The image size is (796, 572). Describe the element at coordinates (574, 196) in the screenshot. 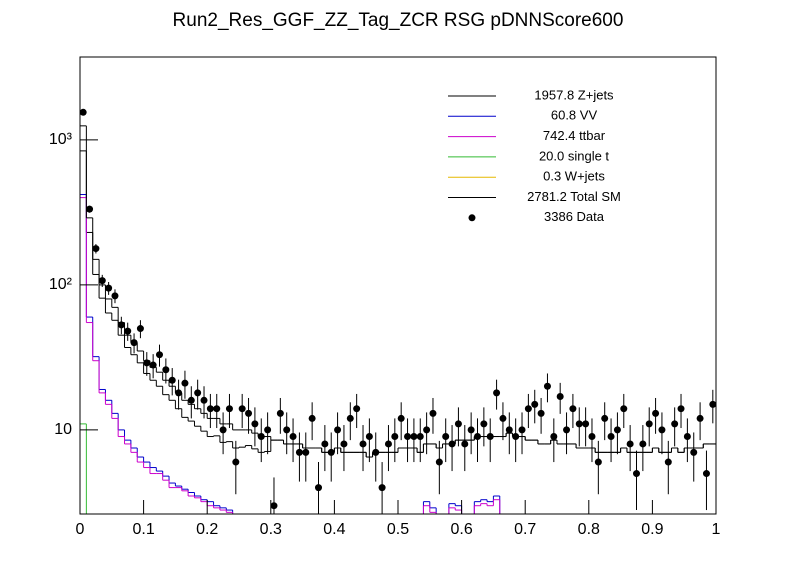

I see `legend-label: 2781.2 Total SM` at that location.